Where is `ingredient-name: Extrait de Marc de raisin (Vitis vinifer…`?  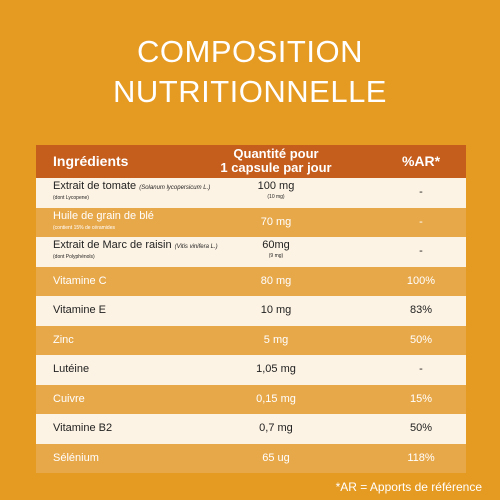 ingredient-name: Extrait de Marc de raisin (Vitis vinifer… is located at coordinates (135, 245).